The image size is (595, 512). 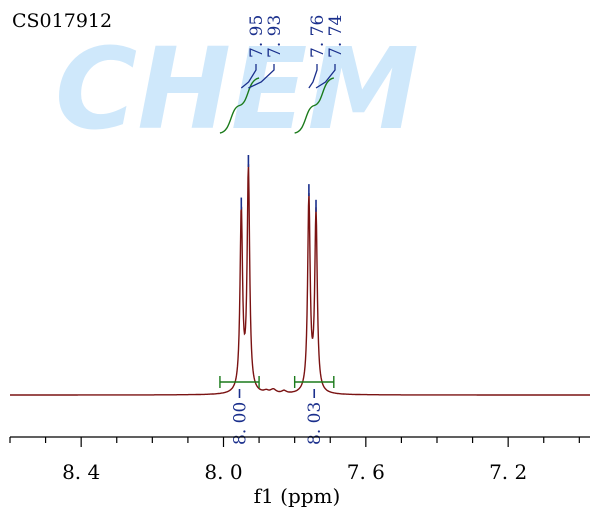 What do you see at coordinates (277, 410) in the screenshot?
I see `integral-bars: 8. 00 8. 03` at bounding box center [277, 410].